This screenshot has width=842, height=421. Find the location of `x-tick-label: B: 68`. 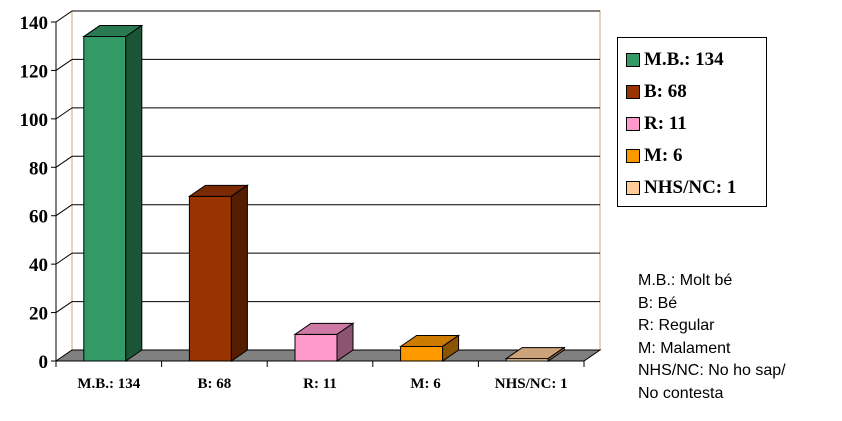

x-tick-label: B: 68 is located at coordinates (215, 384).